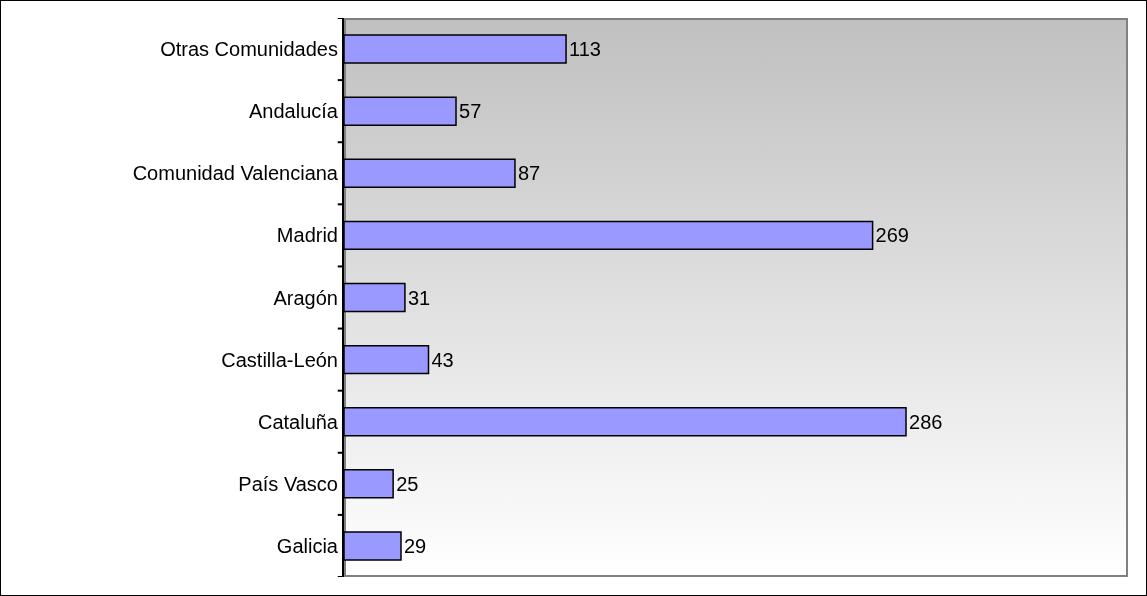 This screenshot has width=1147, height=596. Describe the element at coordinates (279, 359) in the screenshot. I see `y-tick-label: Castilla-León` at that location.